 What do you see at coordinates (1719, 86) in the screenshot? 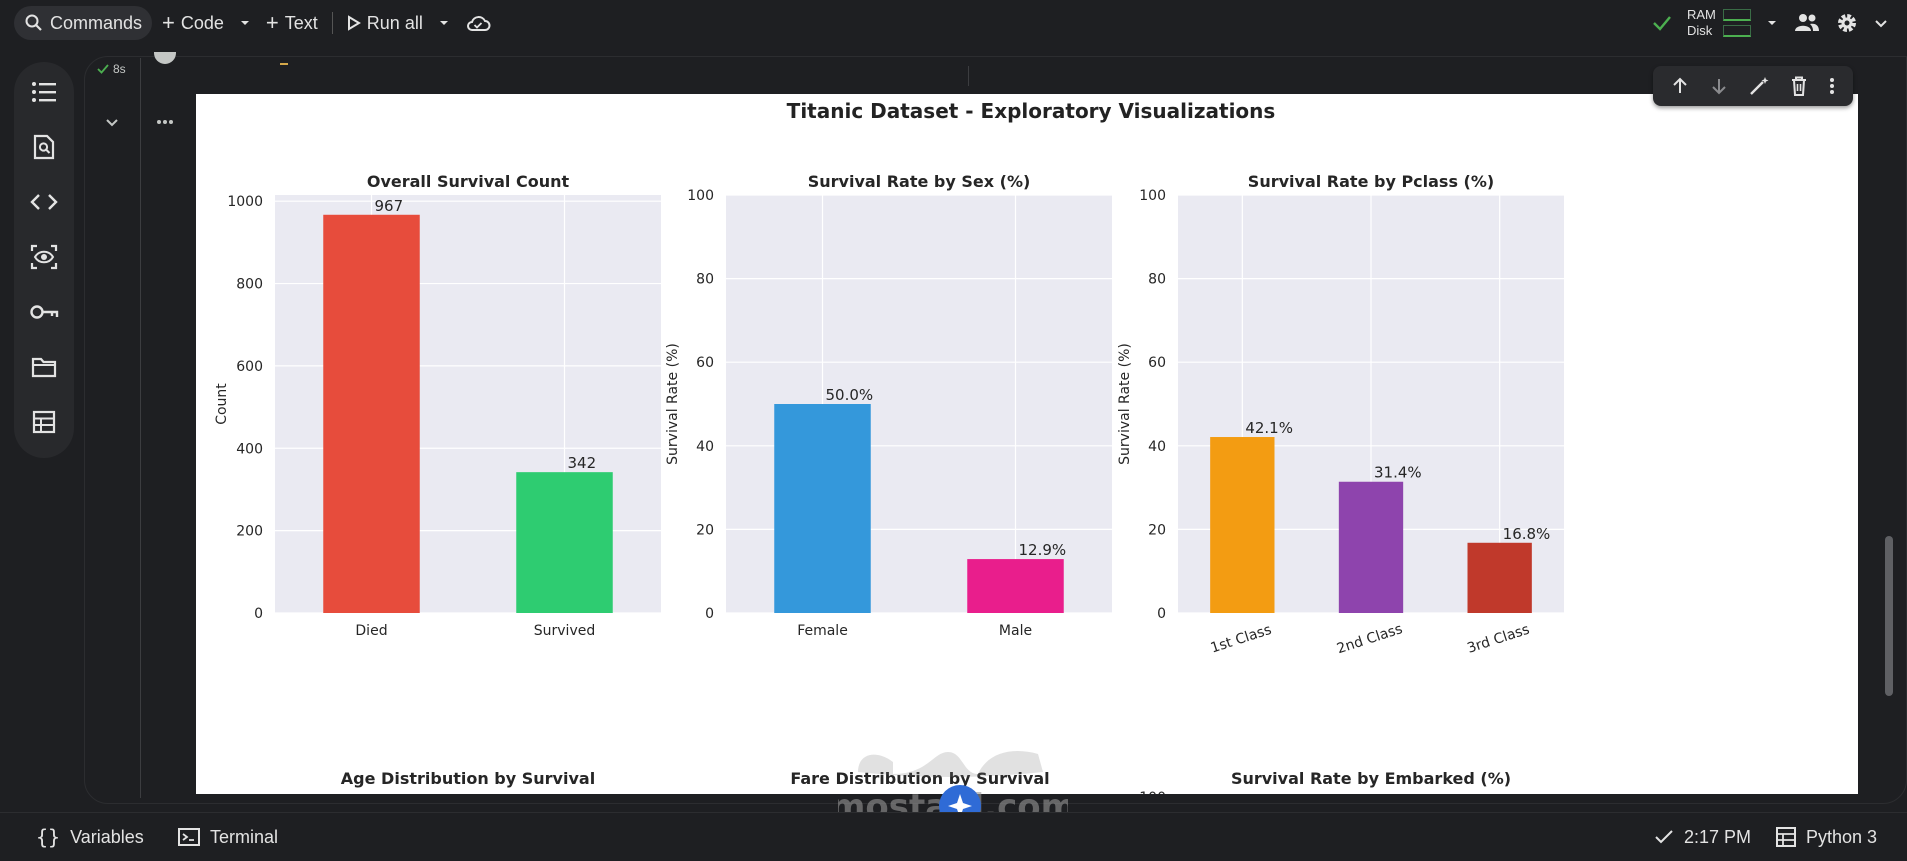
I see `move-down-icon` at bounding box center [1719, 86].